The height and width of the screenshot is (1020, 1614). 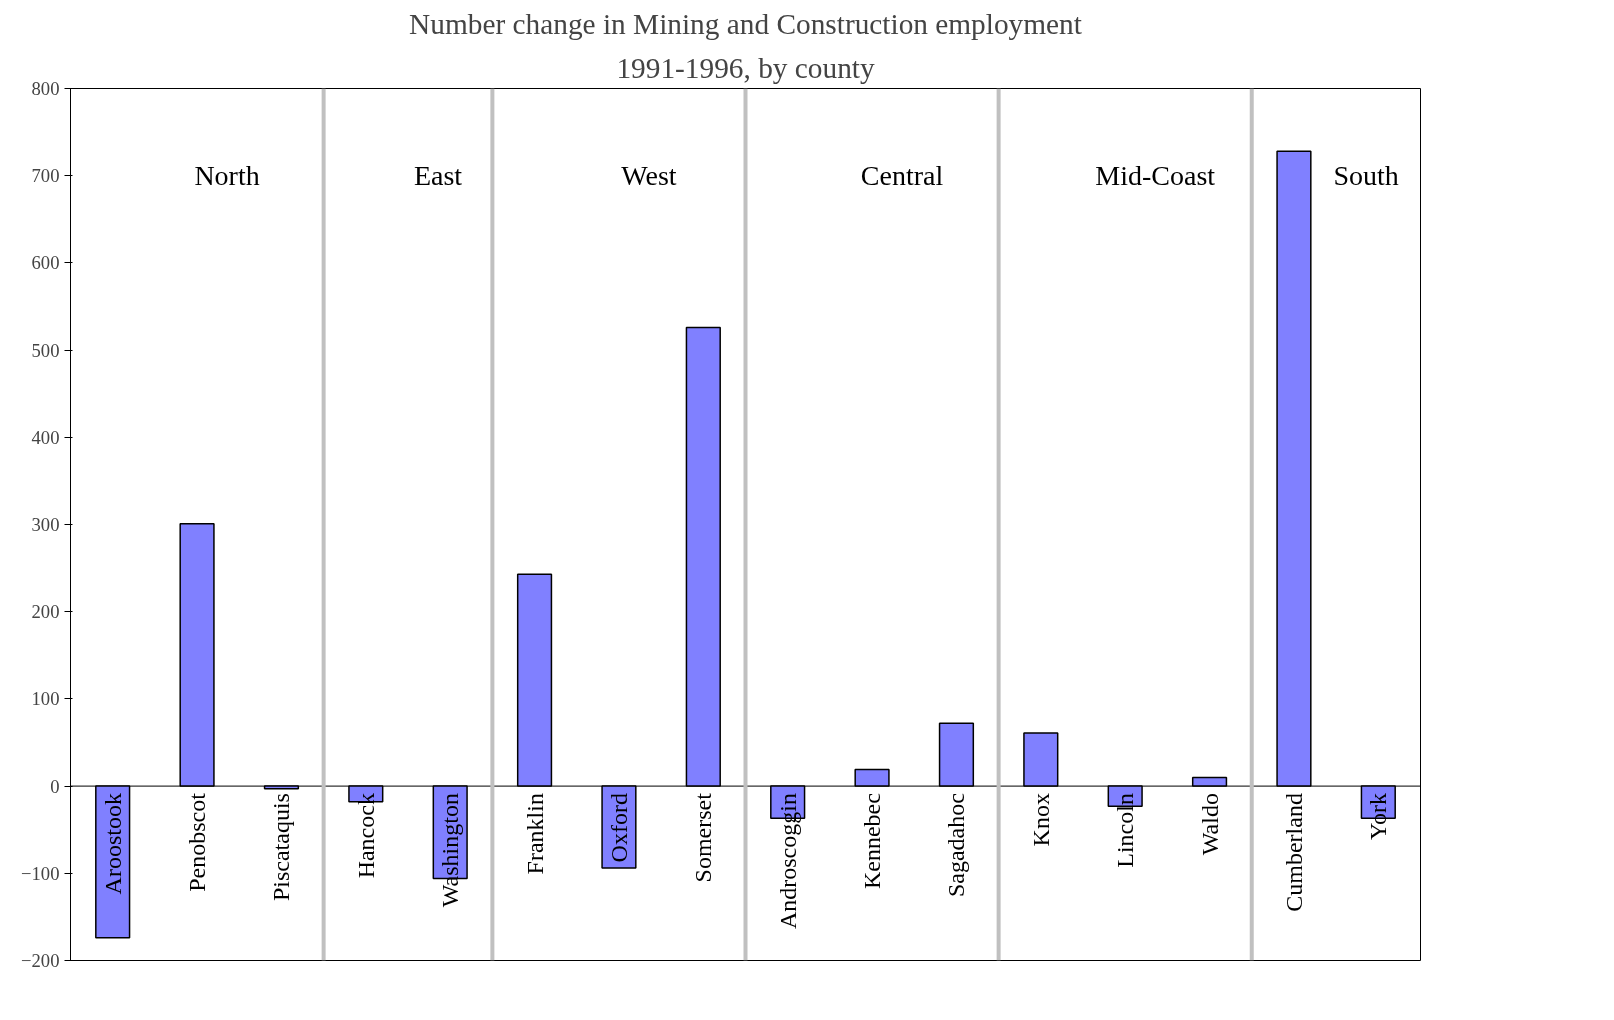 I want to click on chart-title: Number change in Mining and Construction employment, so click(x=745, y=23).